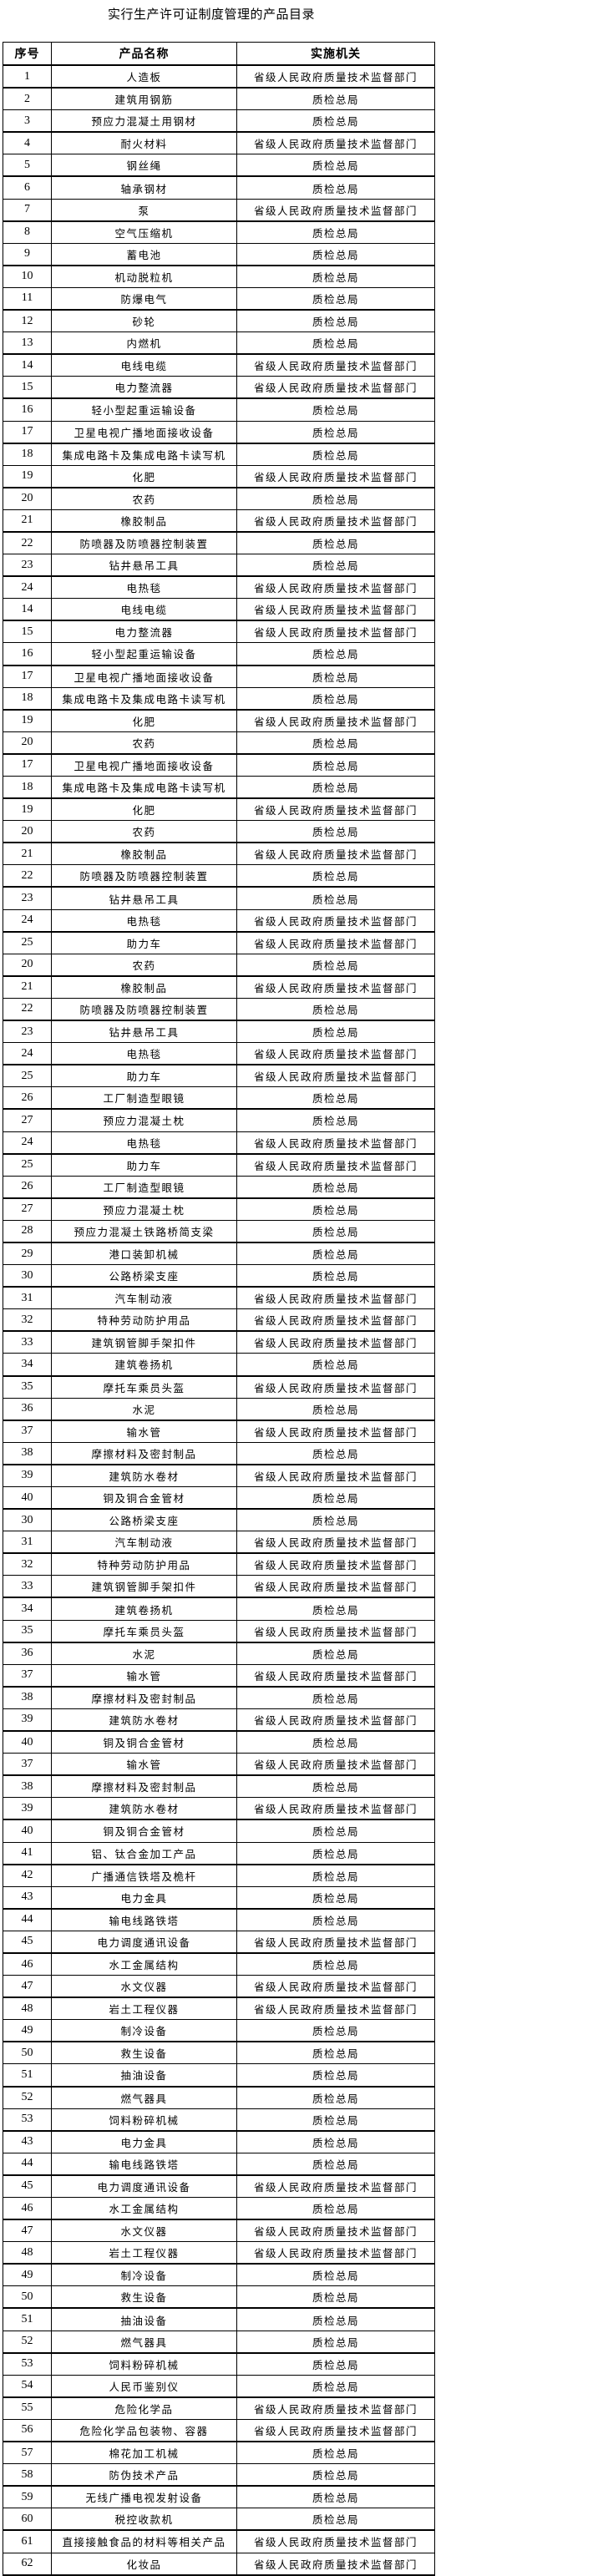 This screenshot has height=2576, width=598. I want to click on serial-number-cell: 38, so click(28, 1786).